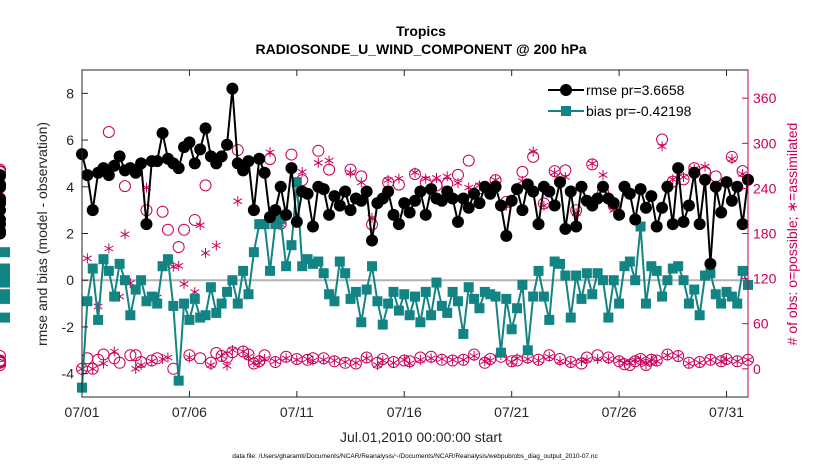  I want to click on y-tick-label: 6, so click(70, 140).